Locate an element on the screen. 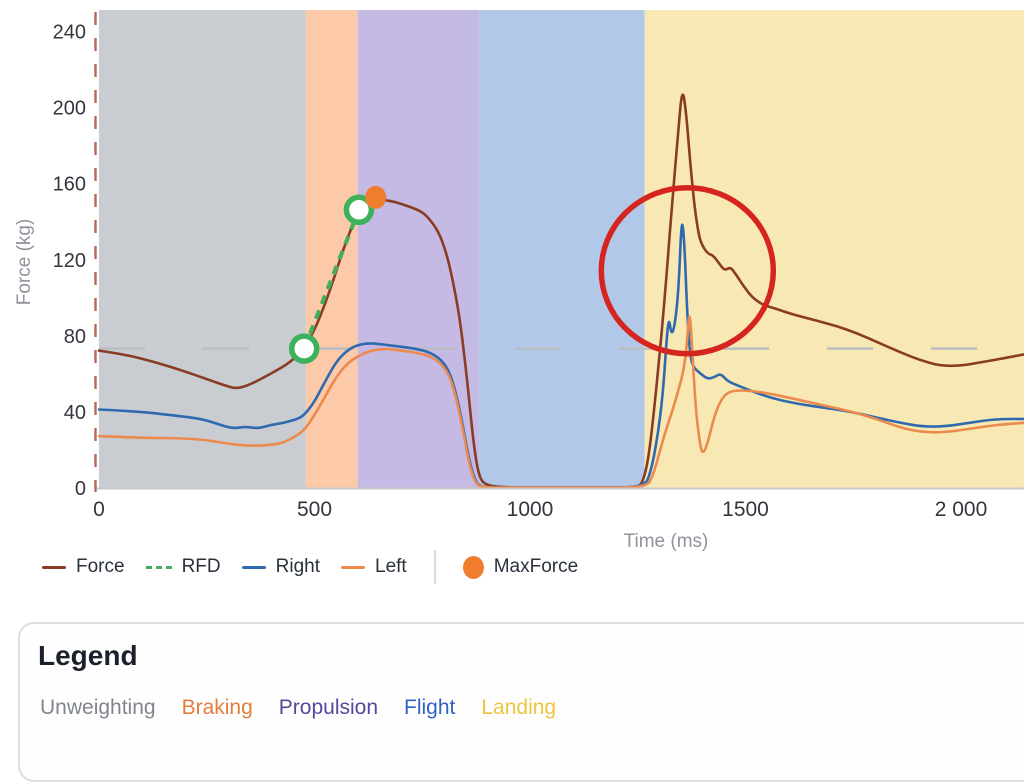 The height and width of the screenshot is (782, 1024). maxforce-marker is located at coordinates (376, 197).